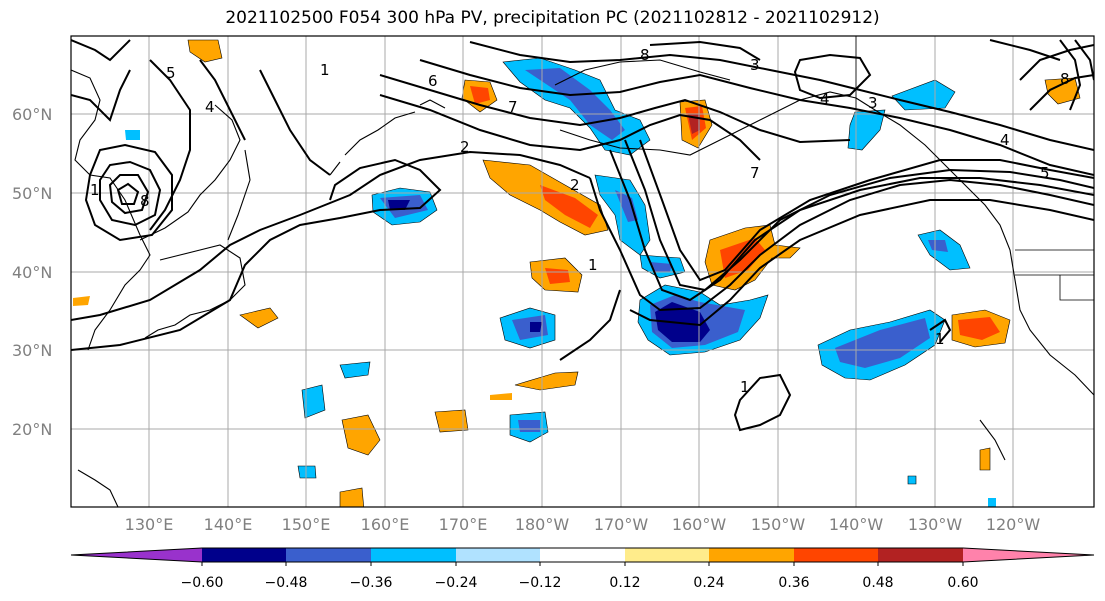 The image size is (1105, 601). I want to click on colorbar-tick: −0.60, so click(202, 583).